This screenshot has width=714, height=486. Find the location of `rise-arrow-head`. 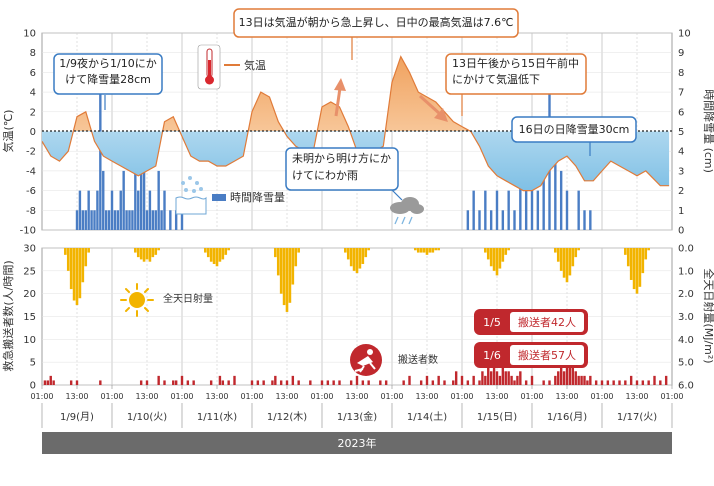

rise-arrow-head is located at coordinates (340, 84).